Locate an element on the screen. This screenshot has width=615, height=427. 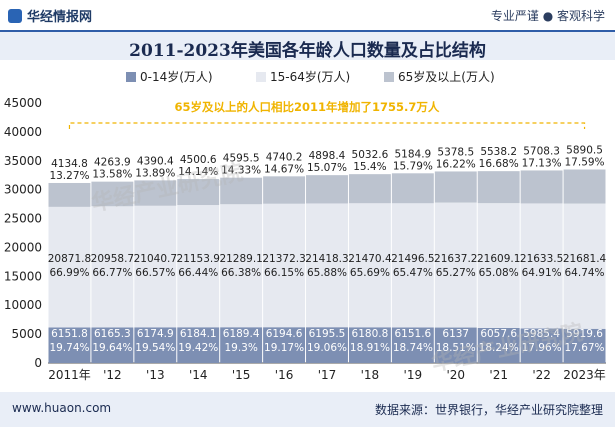
data-label-share: 19.54% is located at coordinates (155, 348).